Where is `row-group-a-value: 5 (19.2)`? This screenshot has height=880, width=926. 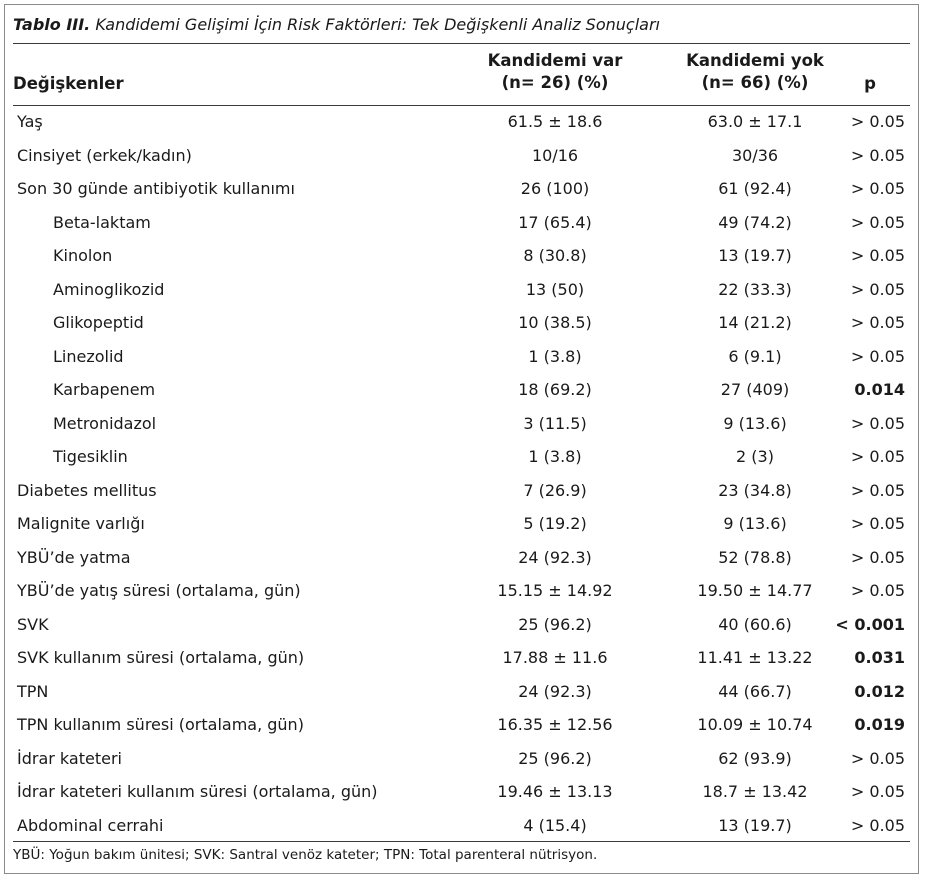
row-group-a-value: 5 (19.2) is located at coordinates (555, 523).